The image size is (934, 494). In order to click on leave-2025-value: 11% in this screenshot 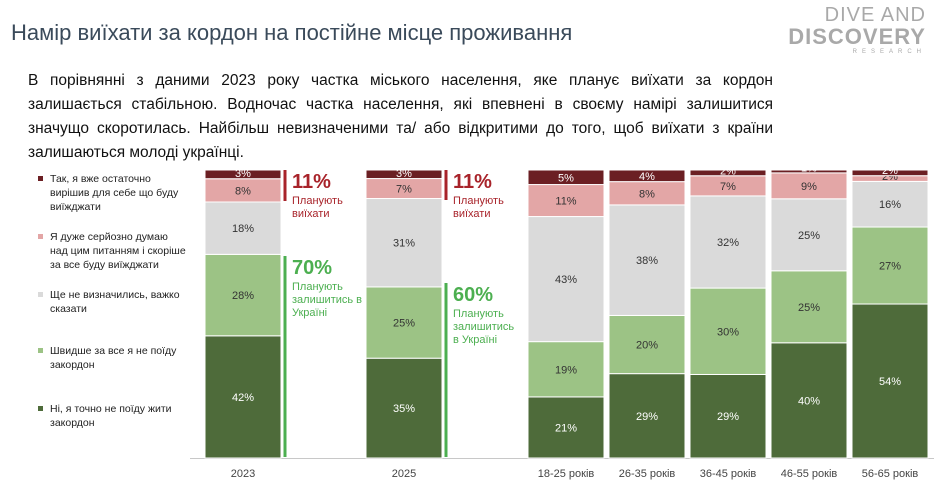, I will do `click(472, 182)`.